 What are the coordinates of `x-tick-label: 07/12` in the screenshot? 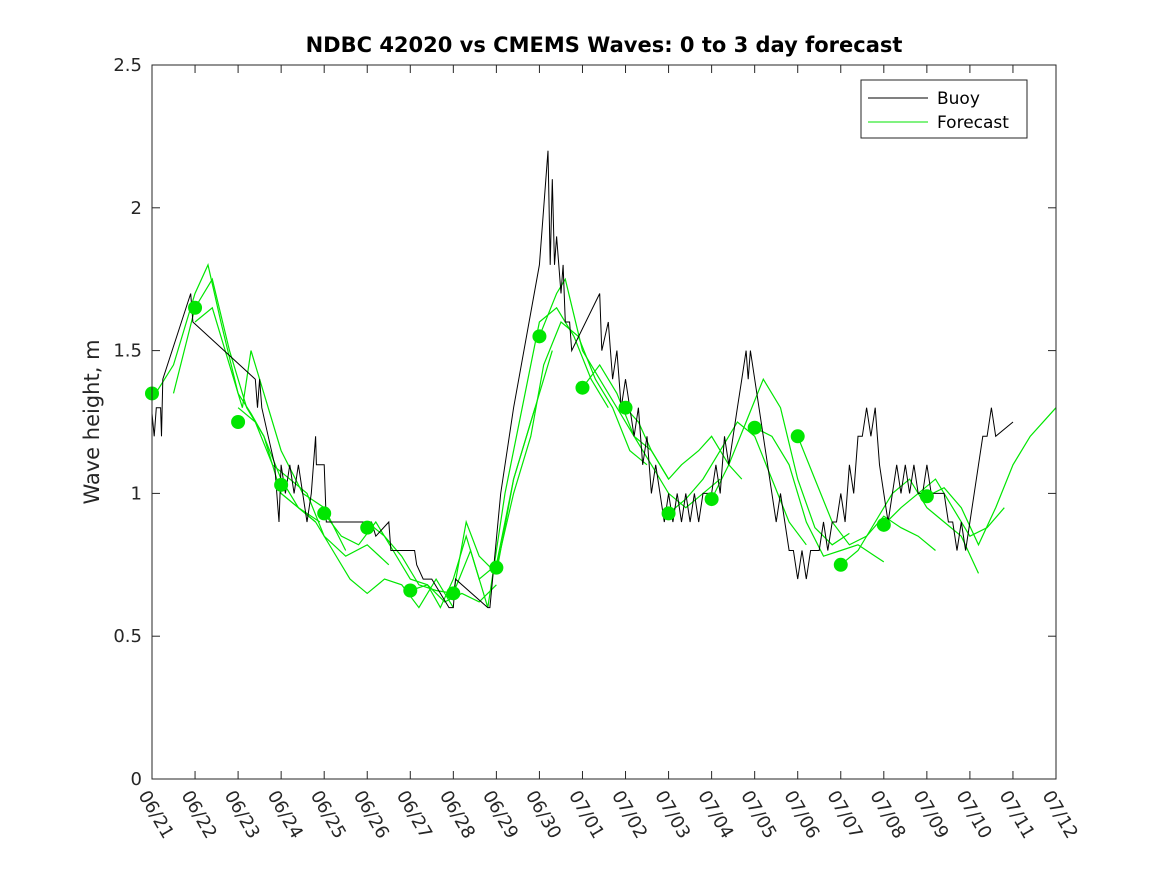 It's located at (1060, 814).